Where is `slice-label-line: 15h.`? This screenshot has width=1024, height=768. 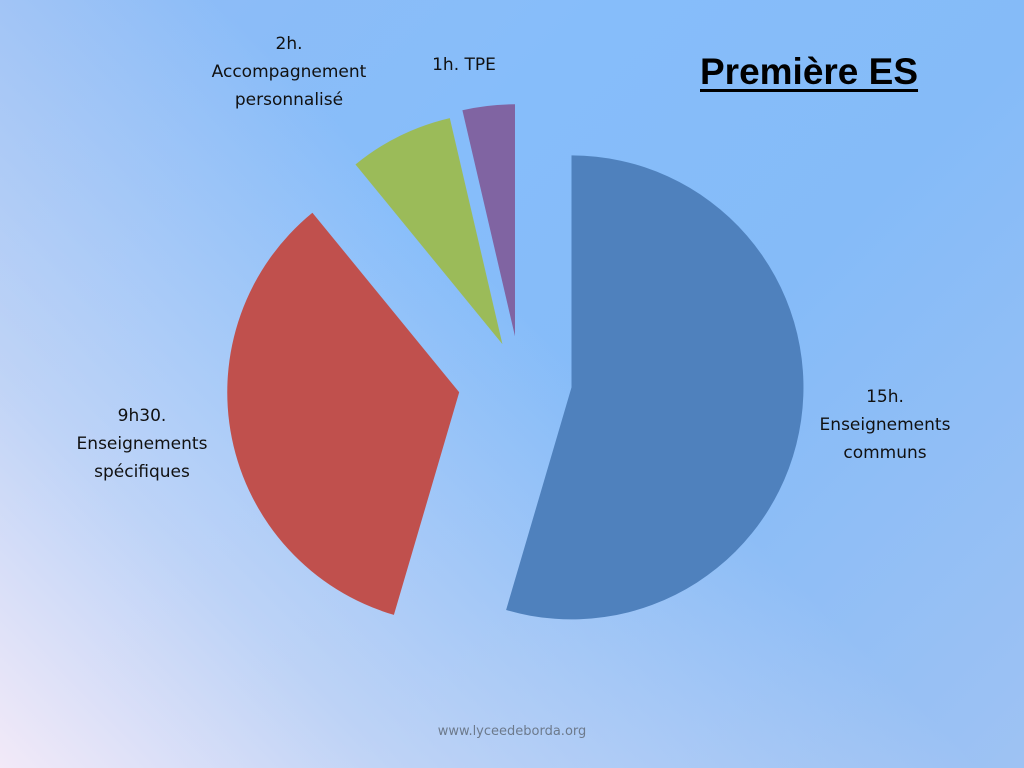
slice-label-line: 15h. is located at coordinates (885, 397).